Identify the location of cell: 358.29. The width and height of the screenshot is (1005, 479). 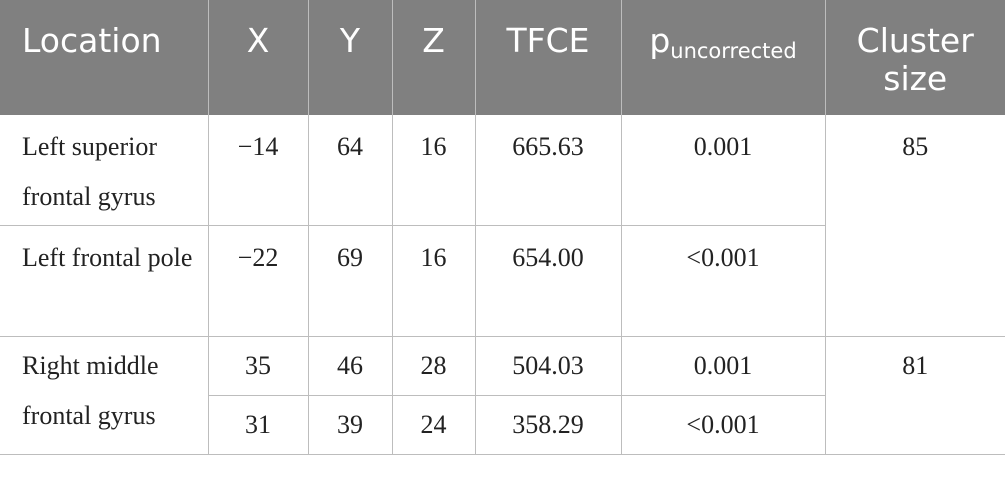
(547, 425).